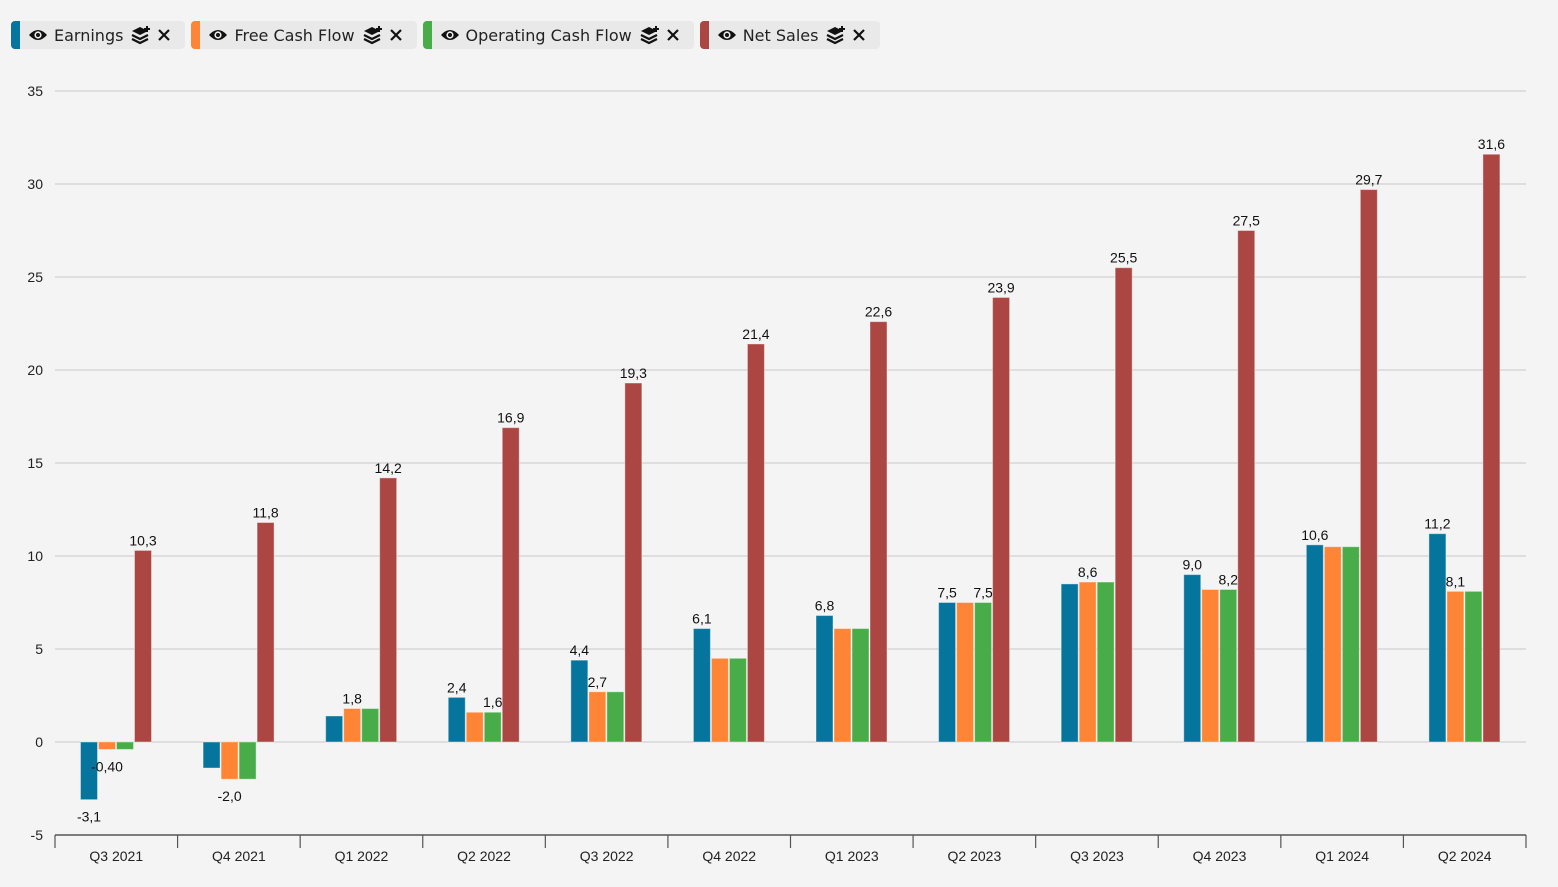 Image resolution: width=1558 pixels, height=887 pixels. I want to click on legend-label: Operating Cash Flow, so click(548, 35).